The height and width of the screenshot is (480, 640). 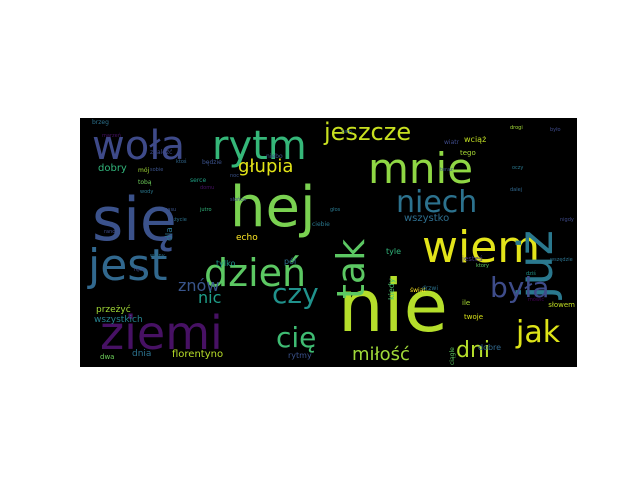 What do you see at coordinates (468, 153) in the screenshot?
I see `cloud-word: tego` at bounding box center [468, 153].